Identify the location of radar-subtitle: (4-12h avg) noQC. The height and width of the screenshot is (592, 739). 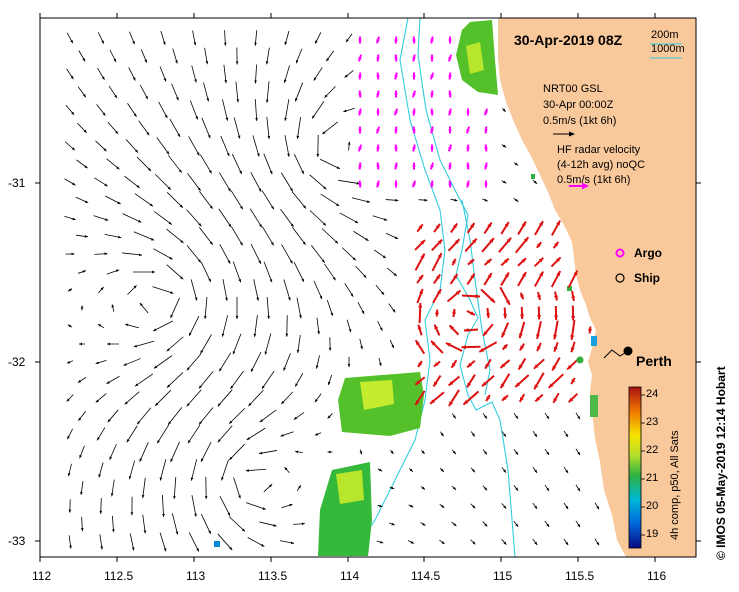
(601, 165).